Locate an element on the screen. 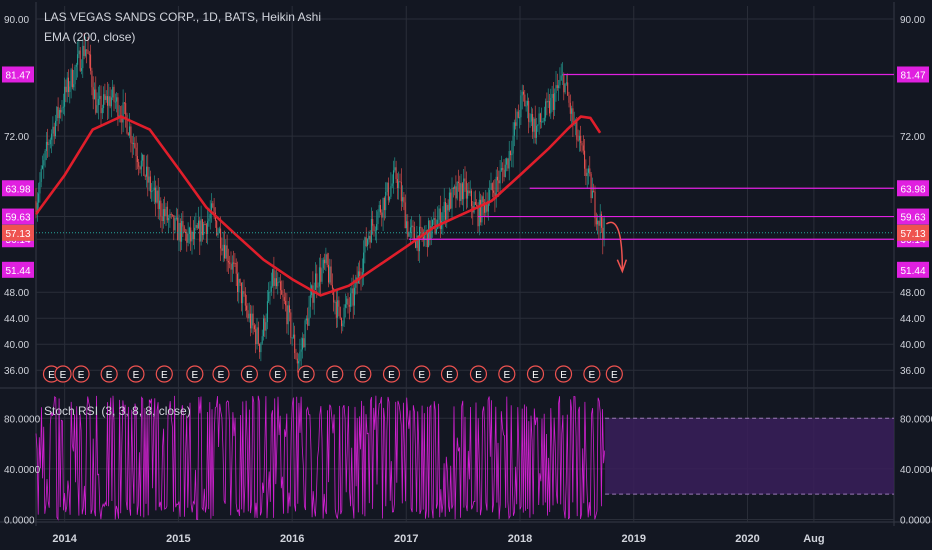  price-tag-text: 59.63 is located at coordinates (17, 218).